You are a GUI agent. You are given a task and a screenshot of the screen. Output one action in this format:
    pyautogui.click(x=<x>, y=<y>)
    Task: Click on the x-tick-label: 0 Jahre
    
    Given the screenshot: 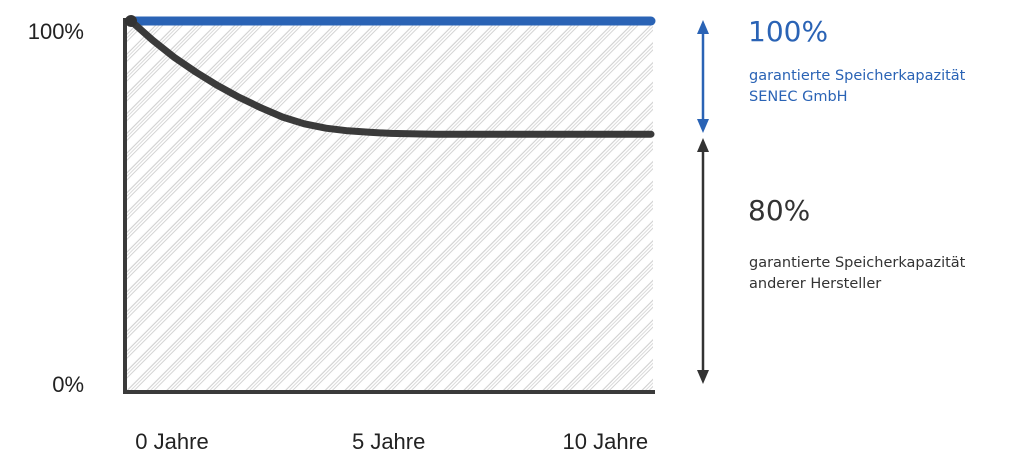 What is the action you would take?
    pyautogui.click(x=171, y=440)
    